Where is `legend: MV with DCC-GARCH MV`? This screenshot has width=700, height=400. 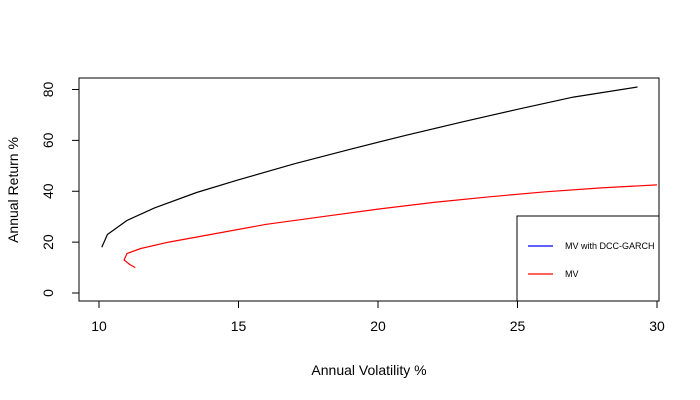
legend: MV with DCC-GARCH MV is located at coordinates (588, 258).